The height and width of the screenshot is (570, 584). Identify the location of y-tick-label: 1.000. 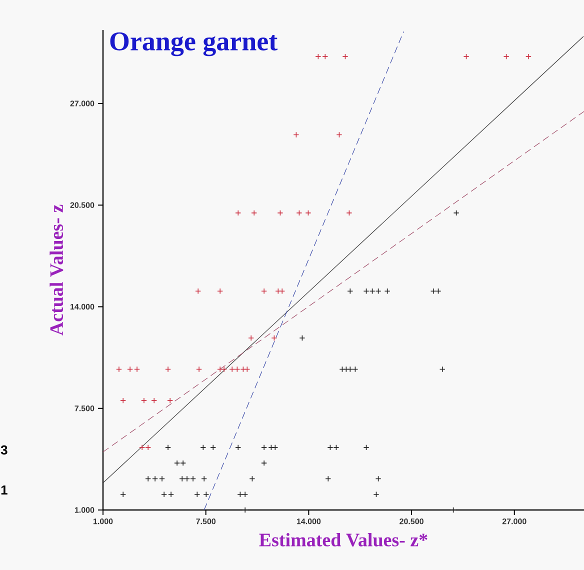
(84, 510).